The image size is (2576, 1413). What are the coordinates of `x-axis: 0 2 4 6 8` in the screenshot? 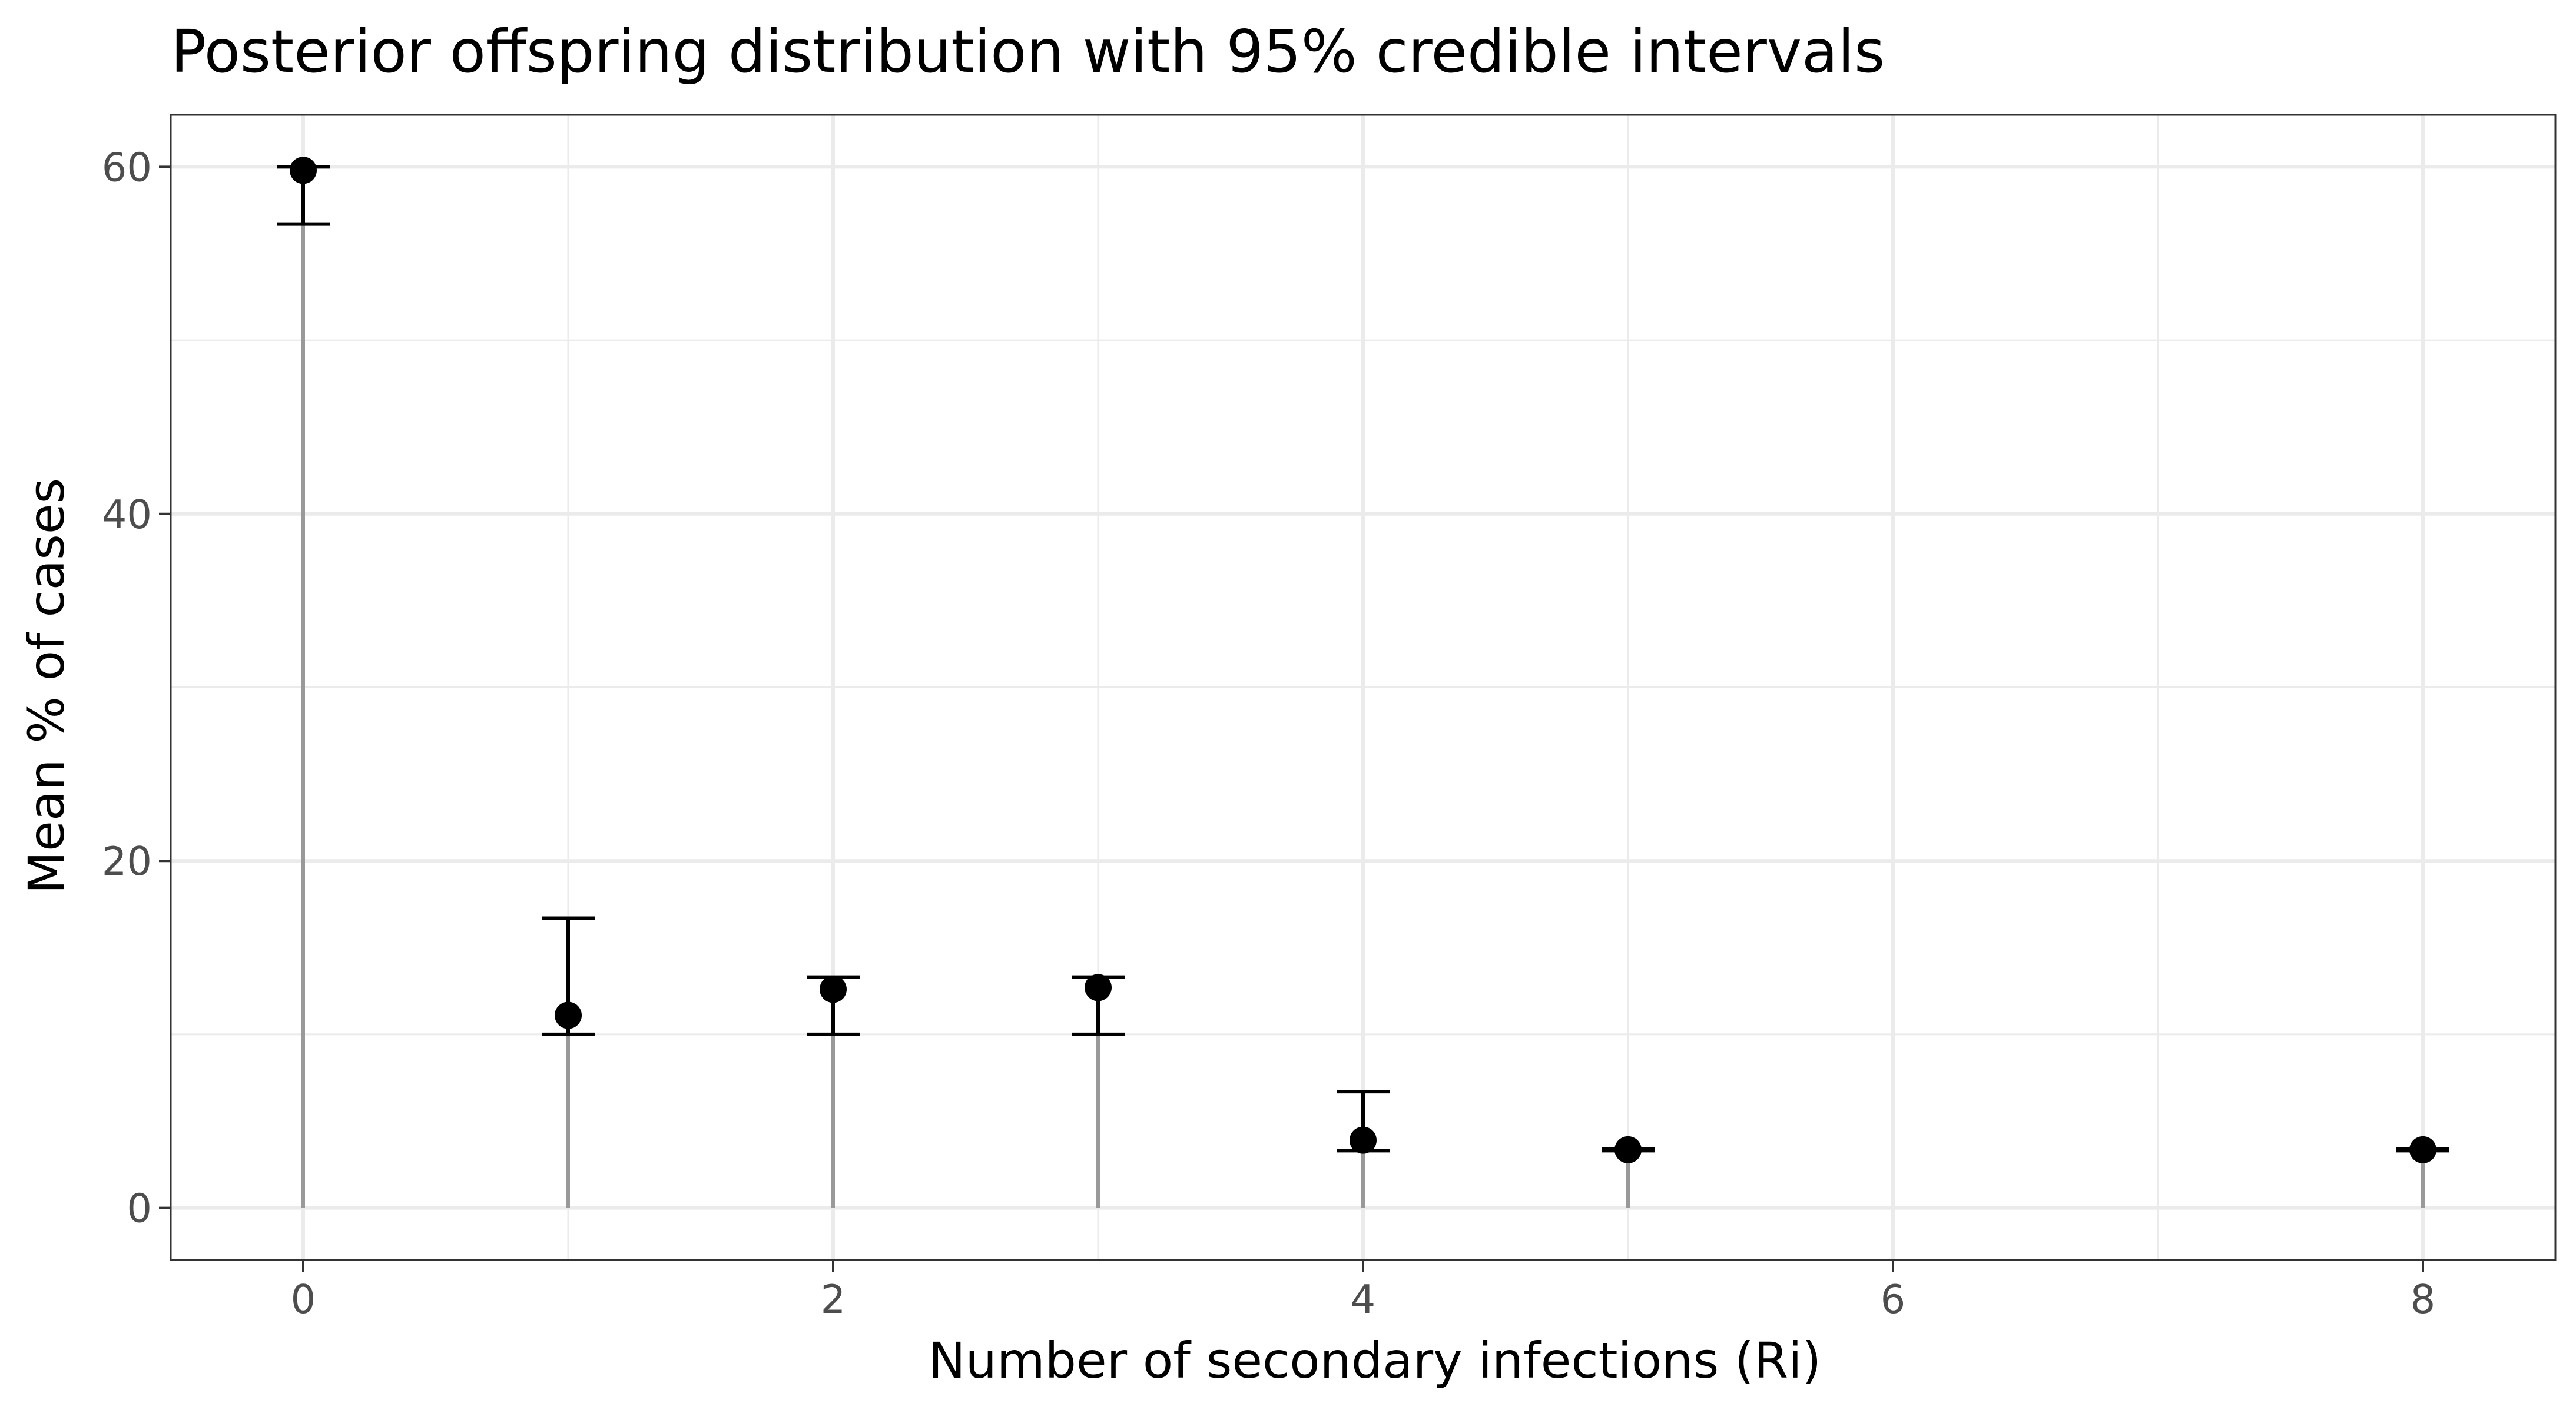 It's located at (1363, 1291).